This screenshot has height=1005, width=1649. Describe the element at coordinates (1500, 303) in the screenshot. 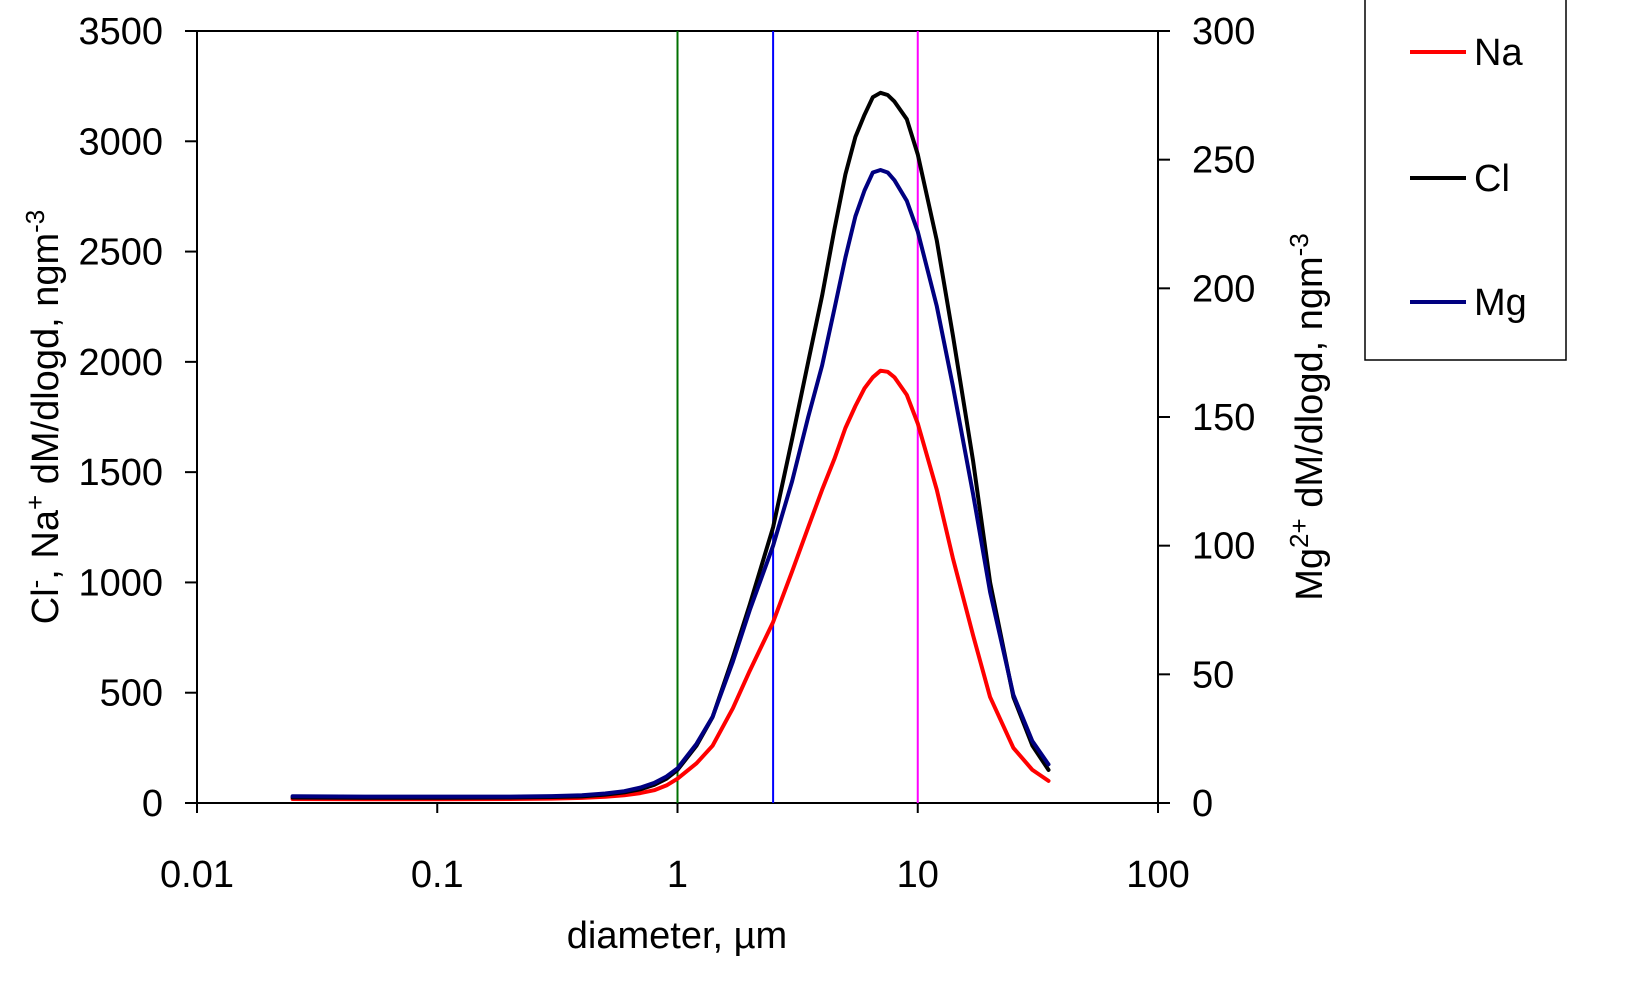

I see `legend-label-mg: Mg` at that location.